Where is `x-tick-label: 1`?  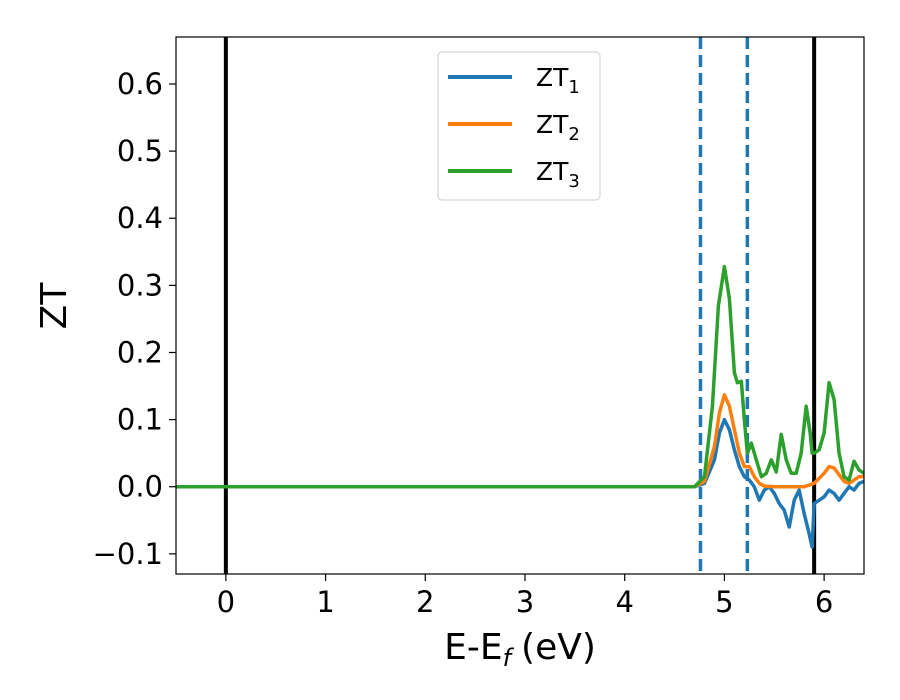 x-tick-label: 1 is located at coordinates (325, 602).